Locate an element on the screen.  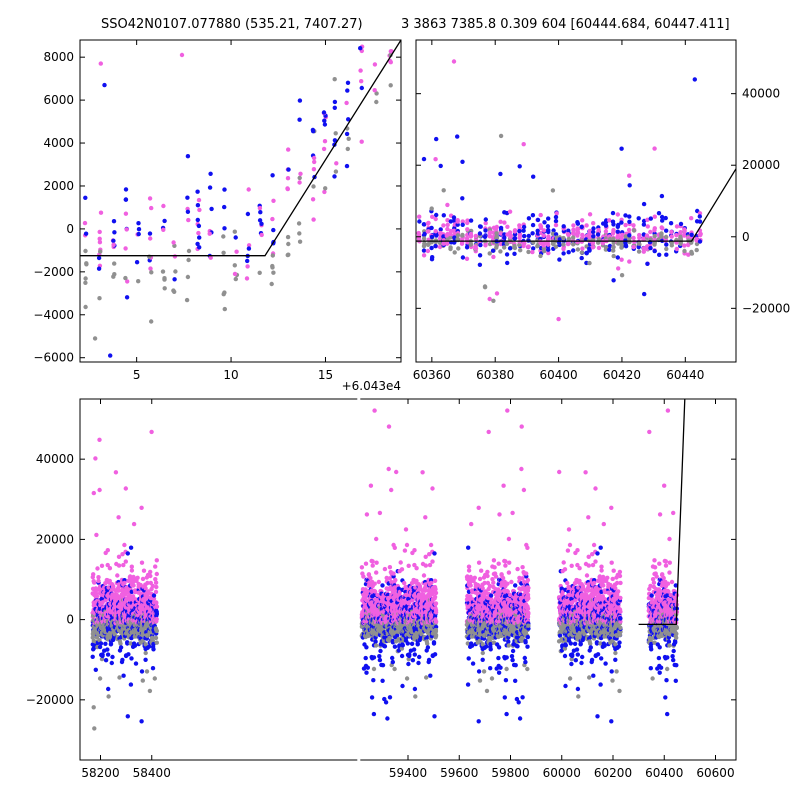
x-tick-label: 15 is located at coordinates (325, 375).